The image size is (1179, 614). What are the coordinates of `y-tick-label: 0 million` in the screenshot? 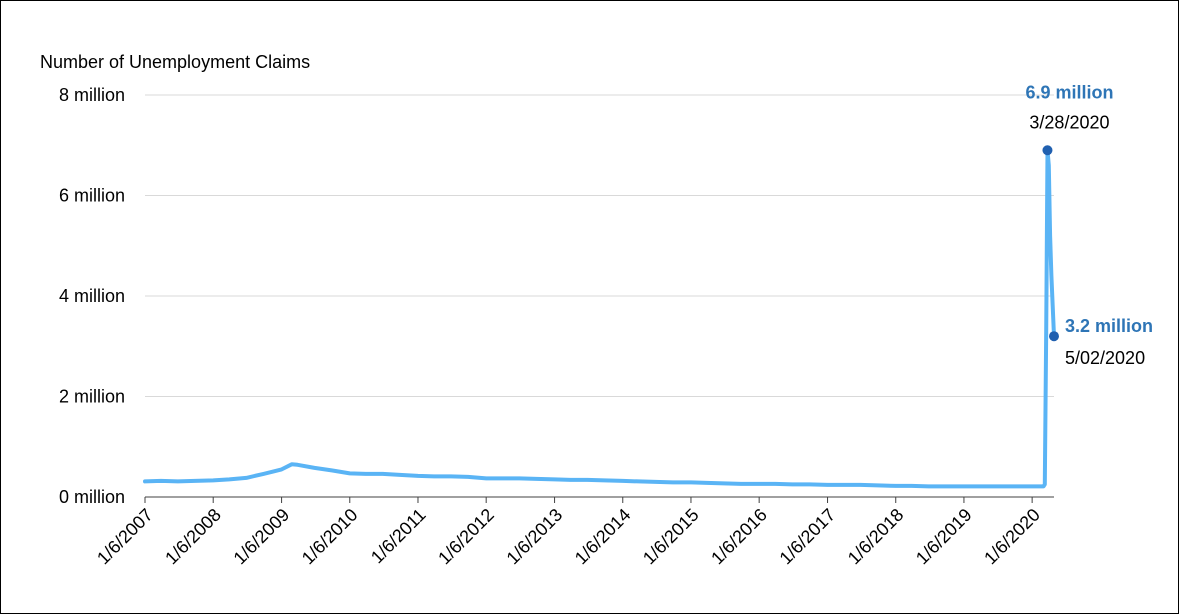 It's located at (92, 497).